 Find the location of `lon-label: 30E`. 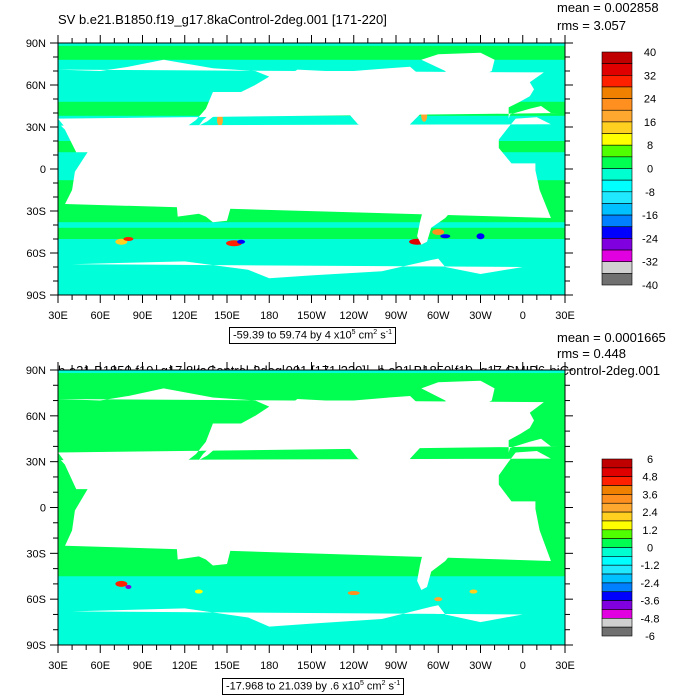

lon-label: 30E is located at coordinates (565, 316).